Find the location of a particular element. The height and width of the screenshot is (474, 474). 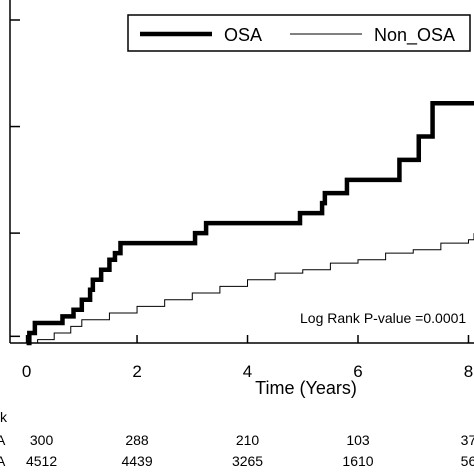

risk-row-0-label: A is located at coordinates (3, 440).